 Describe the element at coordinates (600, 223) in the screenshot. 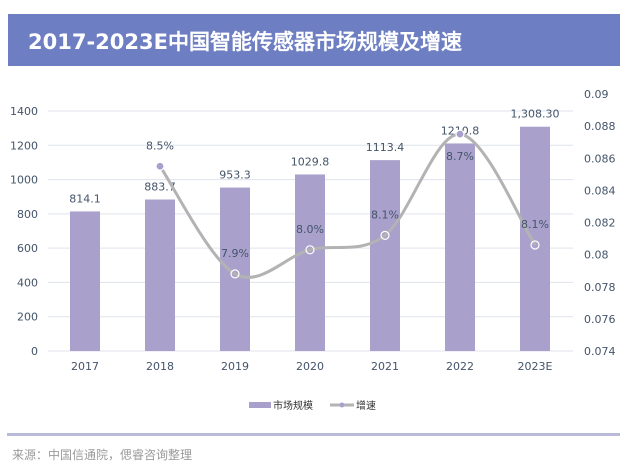

I see `right-tick-label: 0.082` at that location.